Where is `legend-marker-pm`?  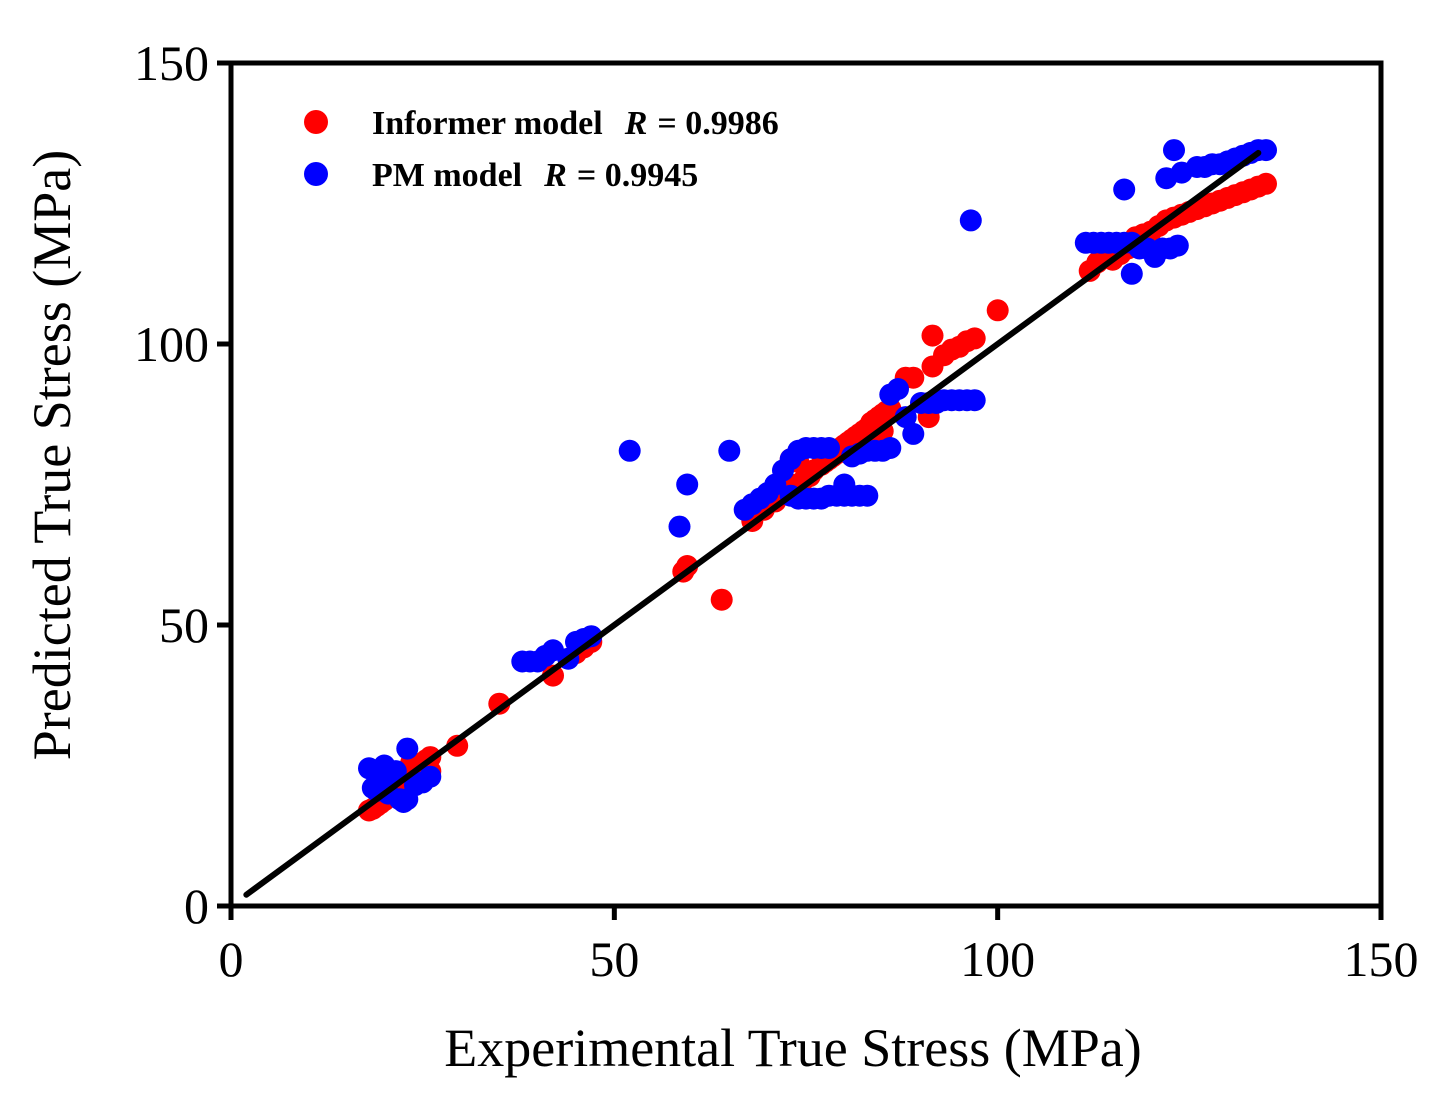 legend-marker-pm is located at coordinates (316, 174).